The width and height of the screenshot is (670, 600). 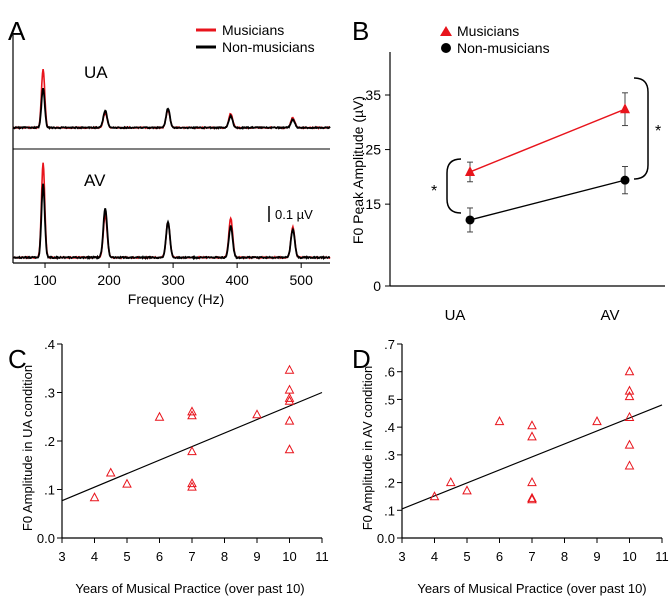 I want to click on significance-bracket-ua, so click(x=454, y=186).